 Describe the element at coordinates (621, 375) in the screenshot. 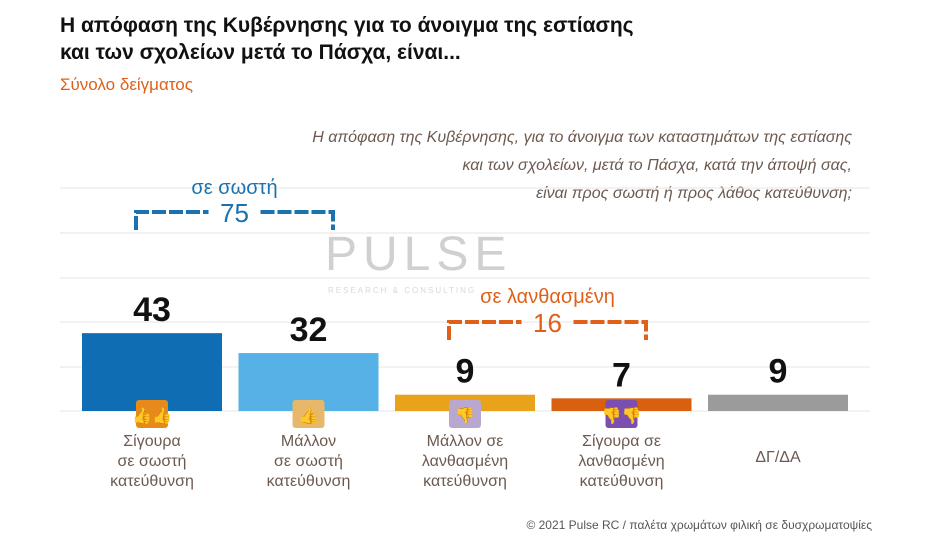

I see `data-label: 7` at that location.